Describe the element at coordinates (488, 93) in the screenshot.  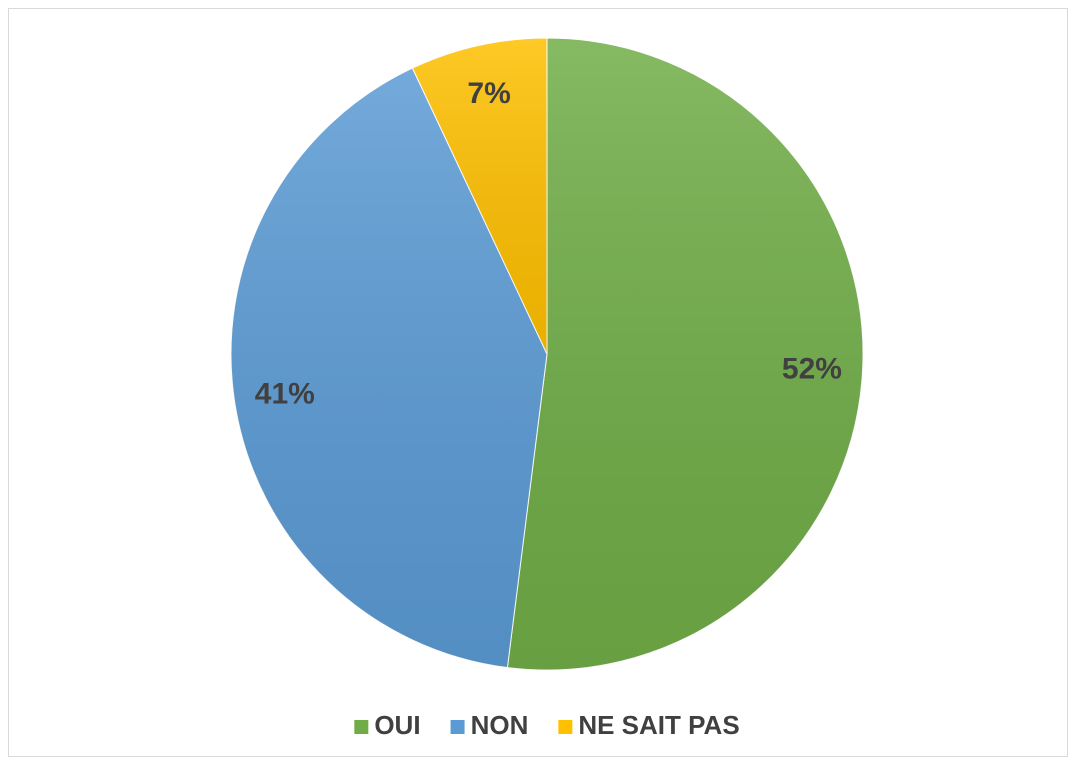
I see `data-label: 7%` at that location.